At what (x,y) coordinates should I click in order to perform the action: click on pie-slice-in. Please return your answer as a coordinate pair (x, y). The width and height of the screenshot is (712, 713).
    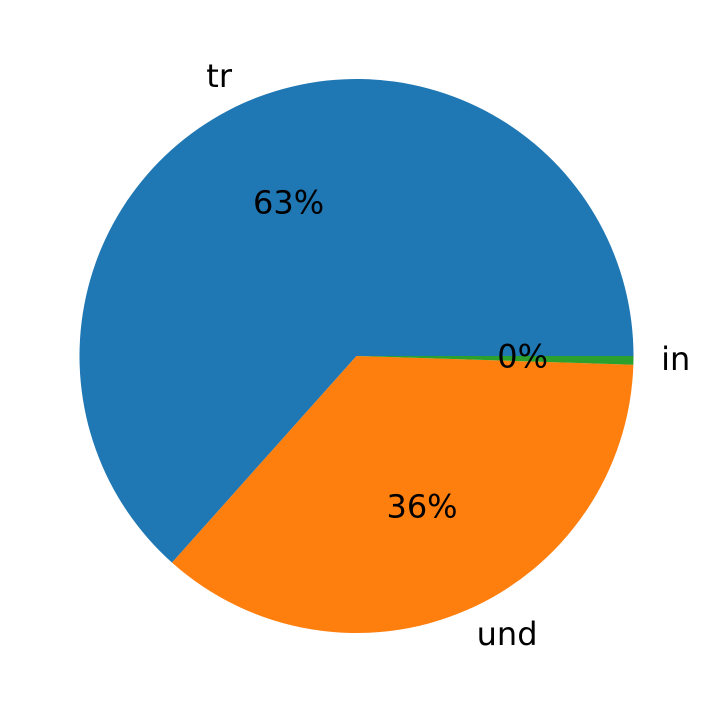
    Looking at the image, I should click on (495, 360).